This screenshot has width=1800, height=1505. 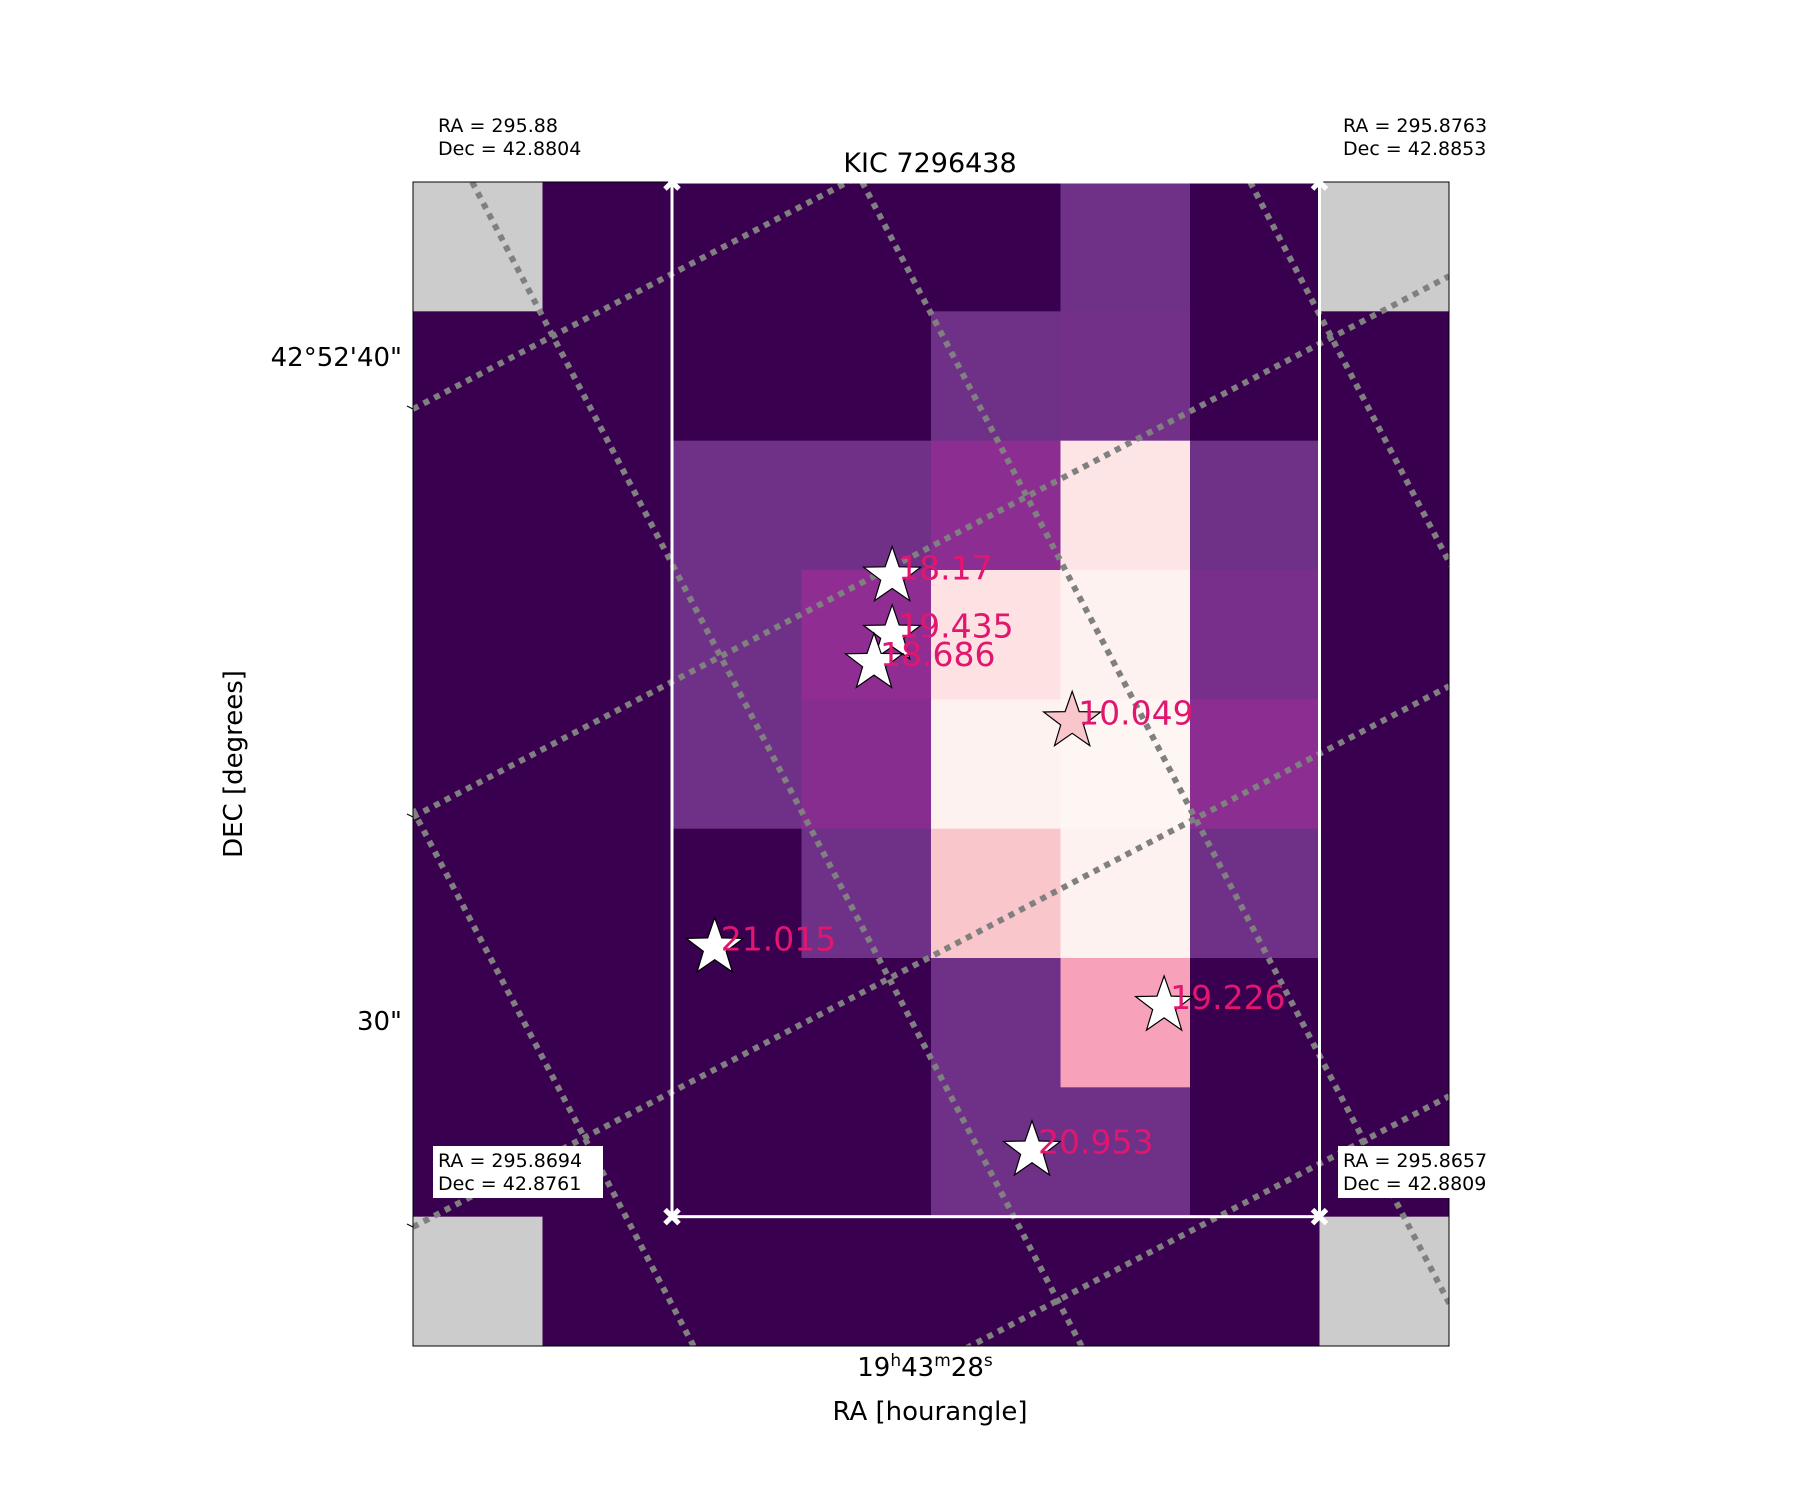 What do you see at coordinates (509, 149) in the screenshot?
I see `svg-text: Dec = 42.8804` at bounding box center [509, 149].